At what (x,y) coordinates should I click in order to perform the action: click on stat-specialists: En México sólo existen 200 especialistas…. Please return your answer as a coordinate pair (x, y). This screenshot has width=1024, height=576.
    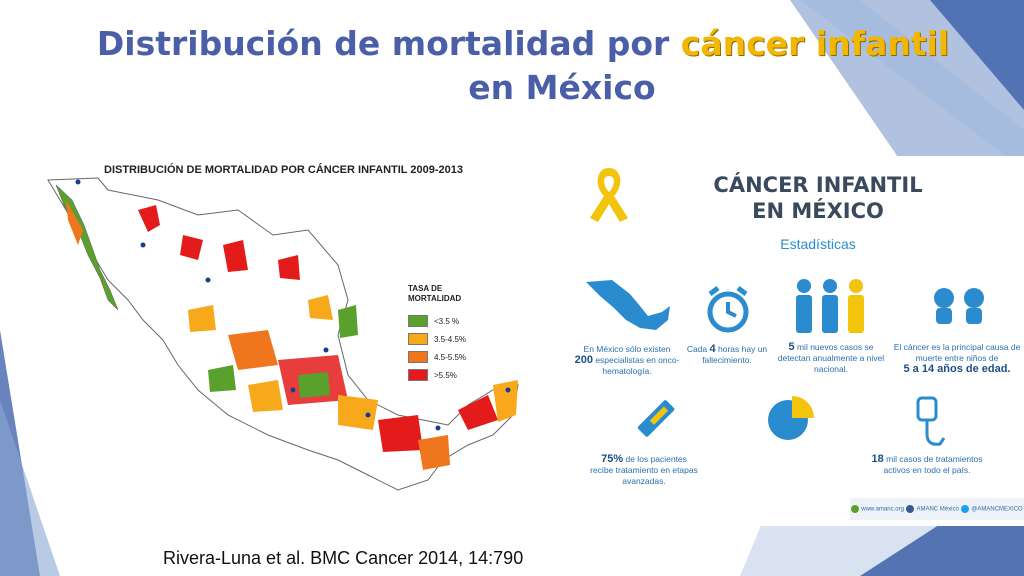
    Looking at the image, I should click on (627, 360).